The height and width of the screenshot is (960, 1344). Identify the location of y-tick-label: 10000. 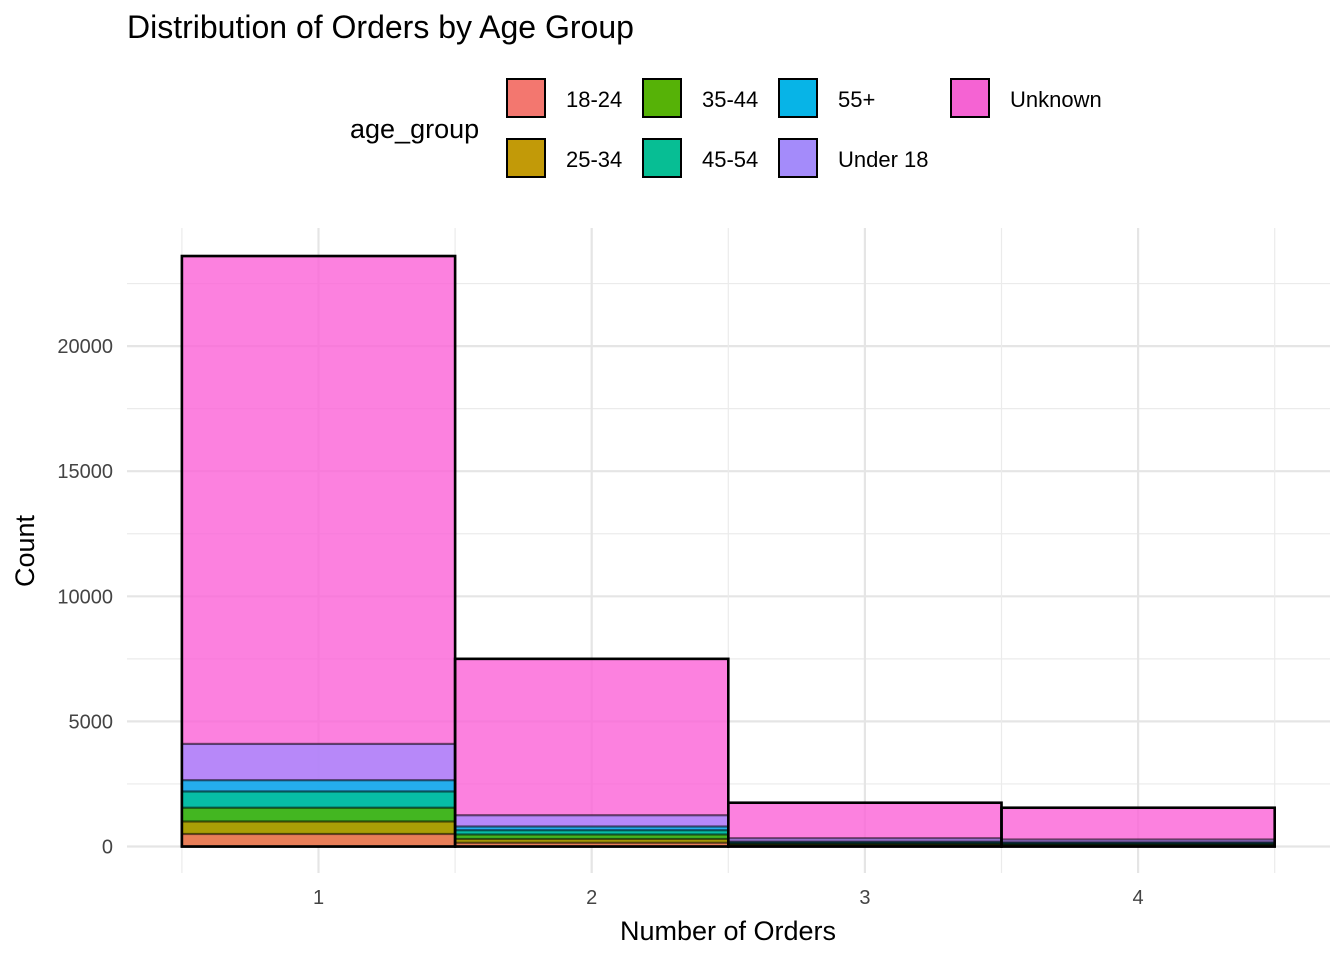
(85, 597).